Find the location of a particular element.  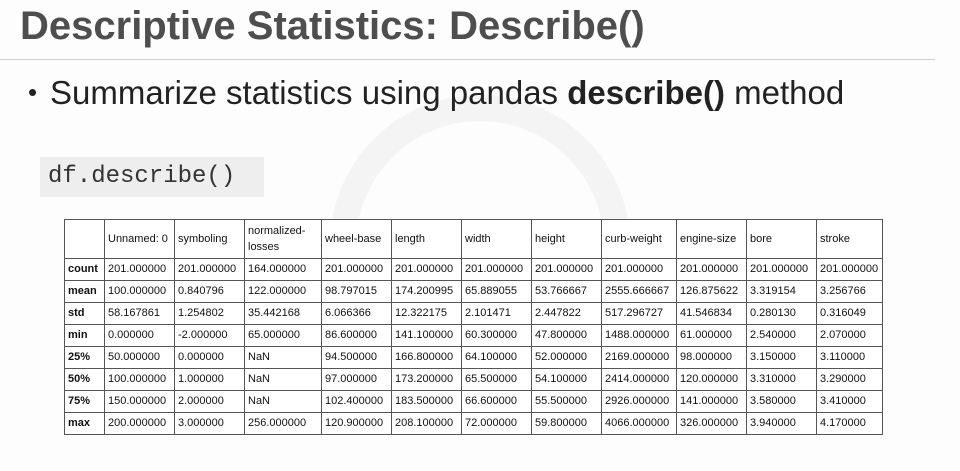

table-cell: 3.150000 is located at coordinates (781, 357).